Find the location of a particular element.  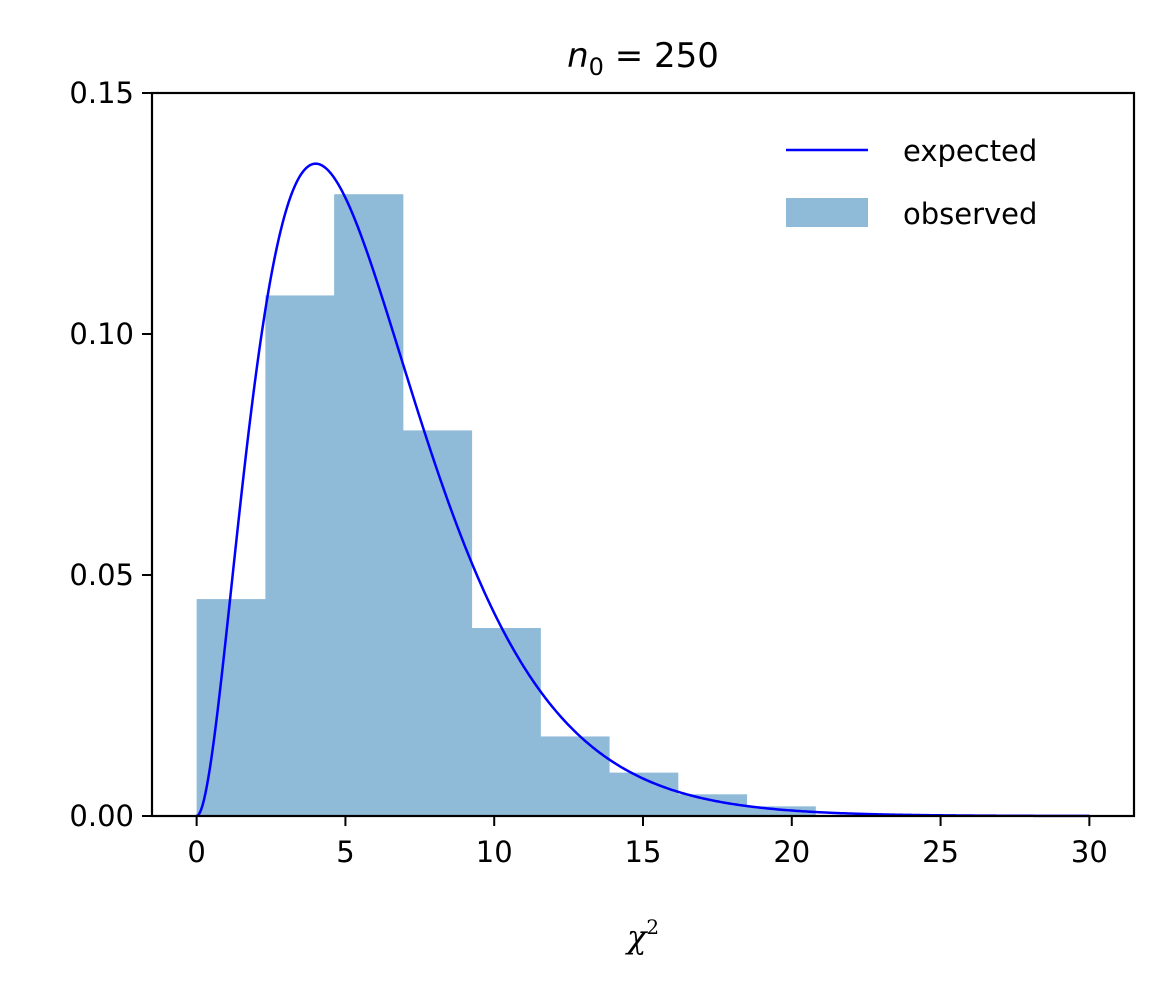

x-axis-label: χ2 is located at coordinates (642, 935).